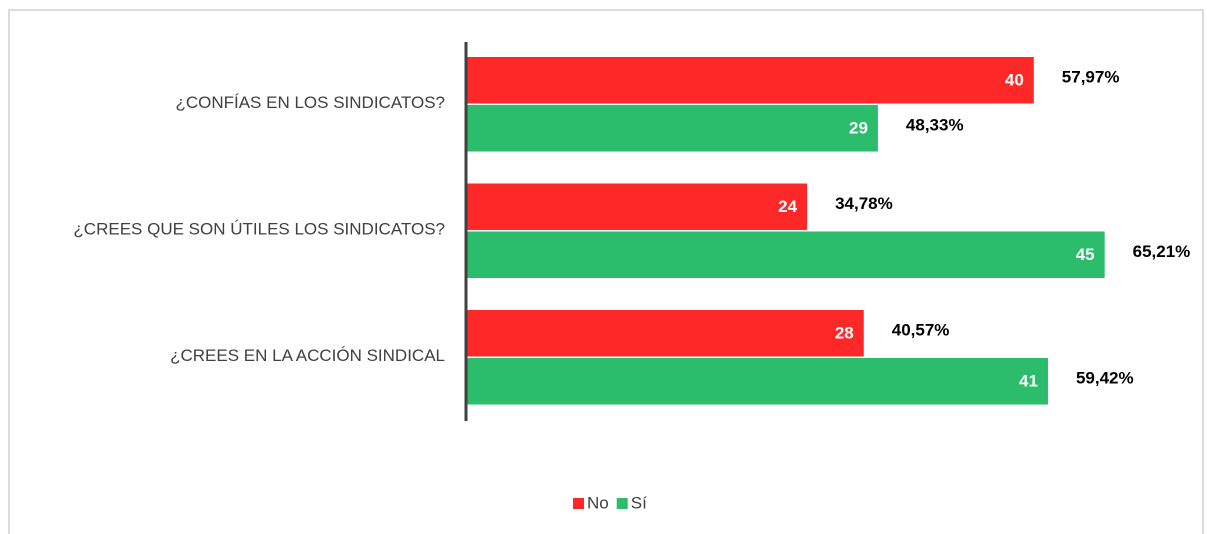 This screenshot has width=1207, height=534. Describe the element at coordinates (259, 228) in the screenshot. I see `category-label: ¿CREES QUE SON ÚTILES LOS SINDICATOS?` at that location.